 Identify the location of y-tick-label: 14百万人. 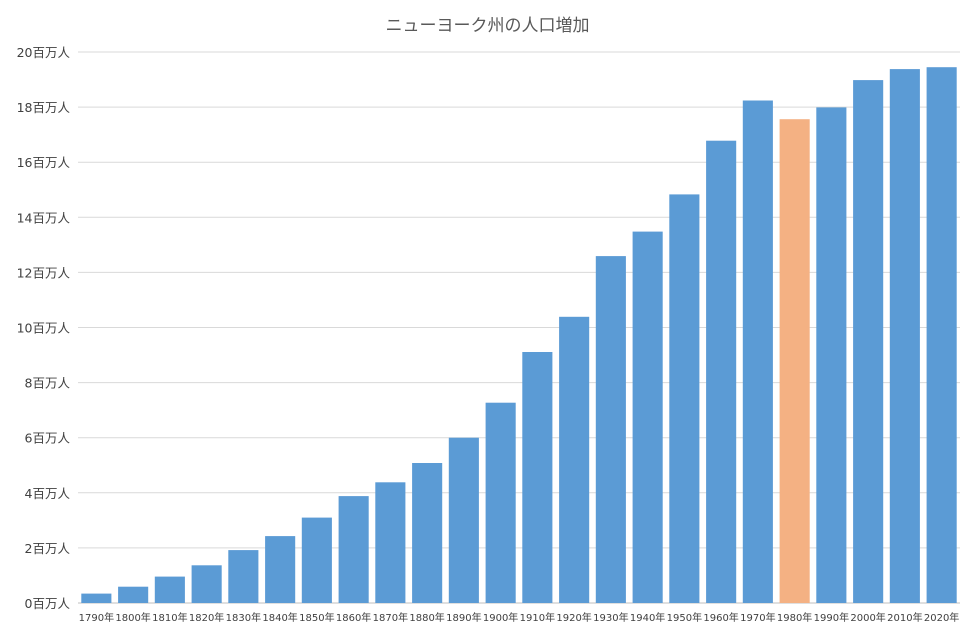
(44, 217).